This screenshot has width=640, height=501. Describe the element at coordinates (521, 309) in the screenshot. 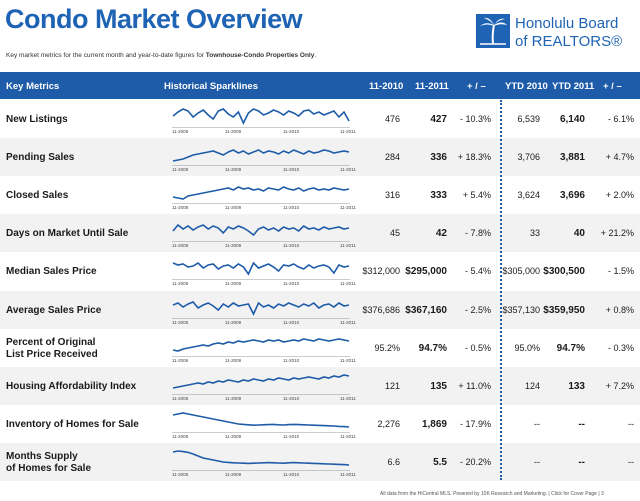

I see `value-ytd-2010: $357,130` at that location.